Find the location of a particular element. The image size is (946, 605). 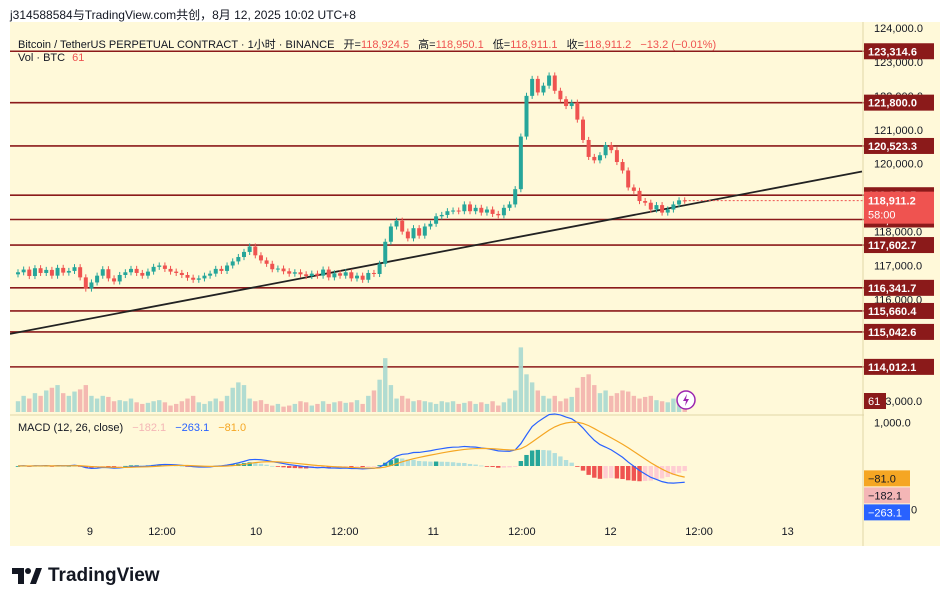

time-tick-label: 12:00 is located at coordinates (699, 532).